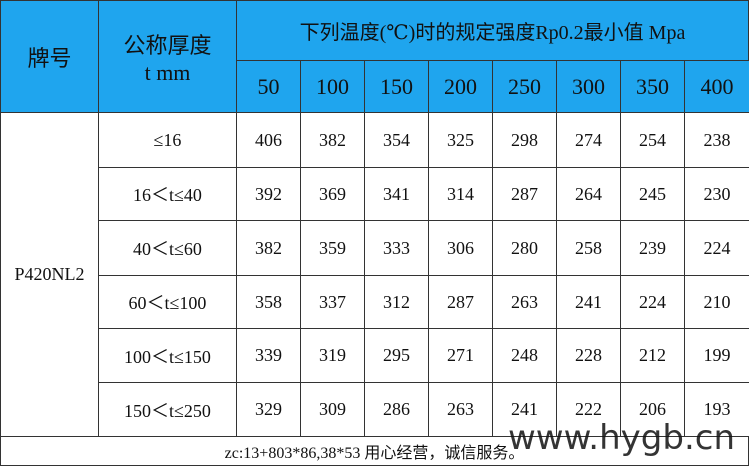 The image size is (749, 466). Describe the element at coordinates (167, 45) in the screenshot. I see `cell-text: 公称厚度` at that location.